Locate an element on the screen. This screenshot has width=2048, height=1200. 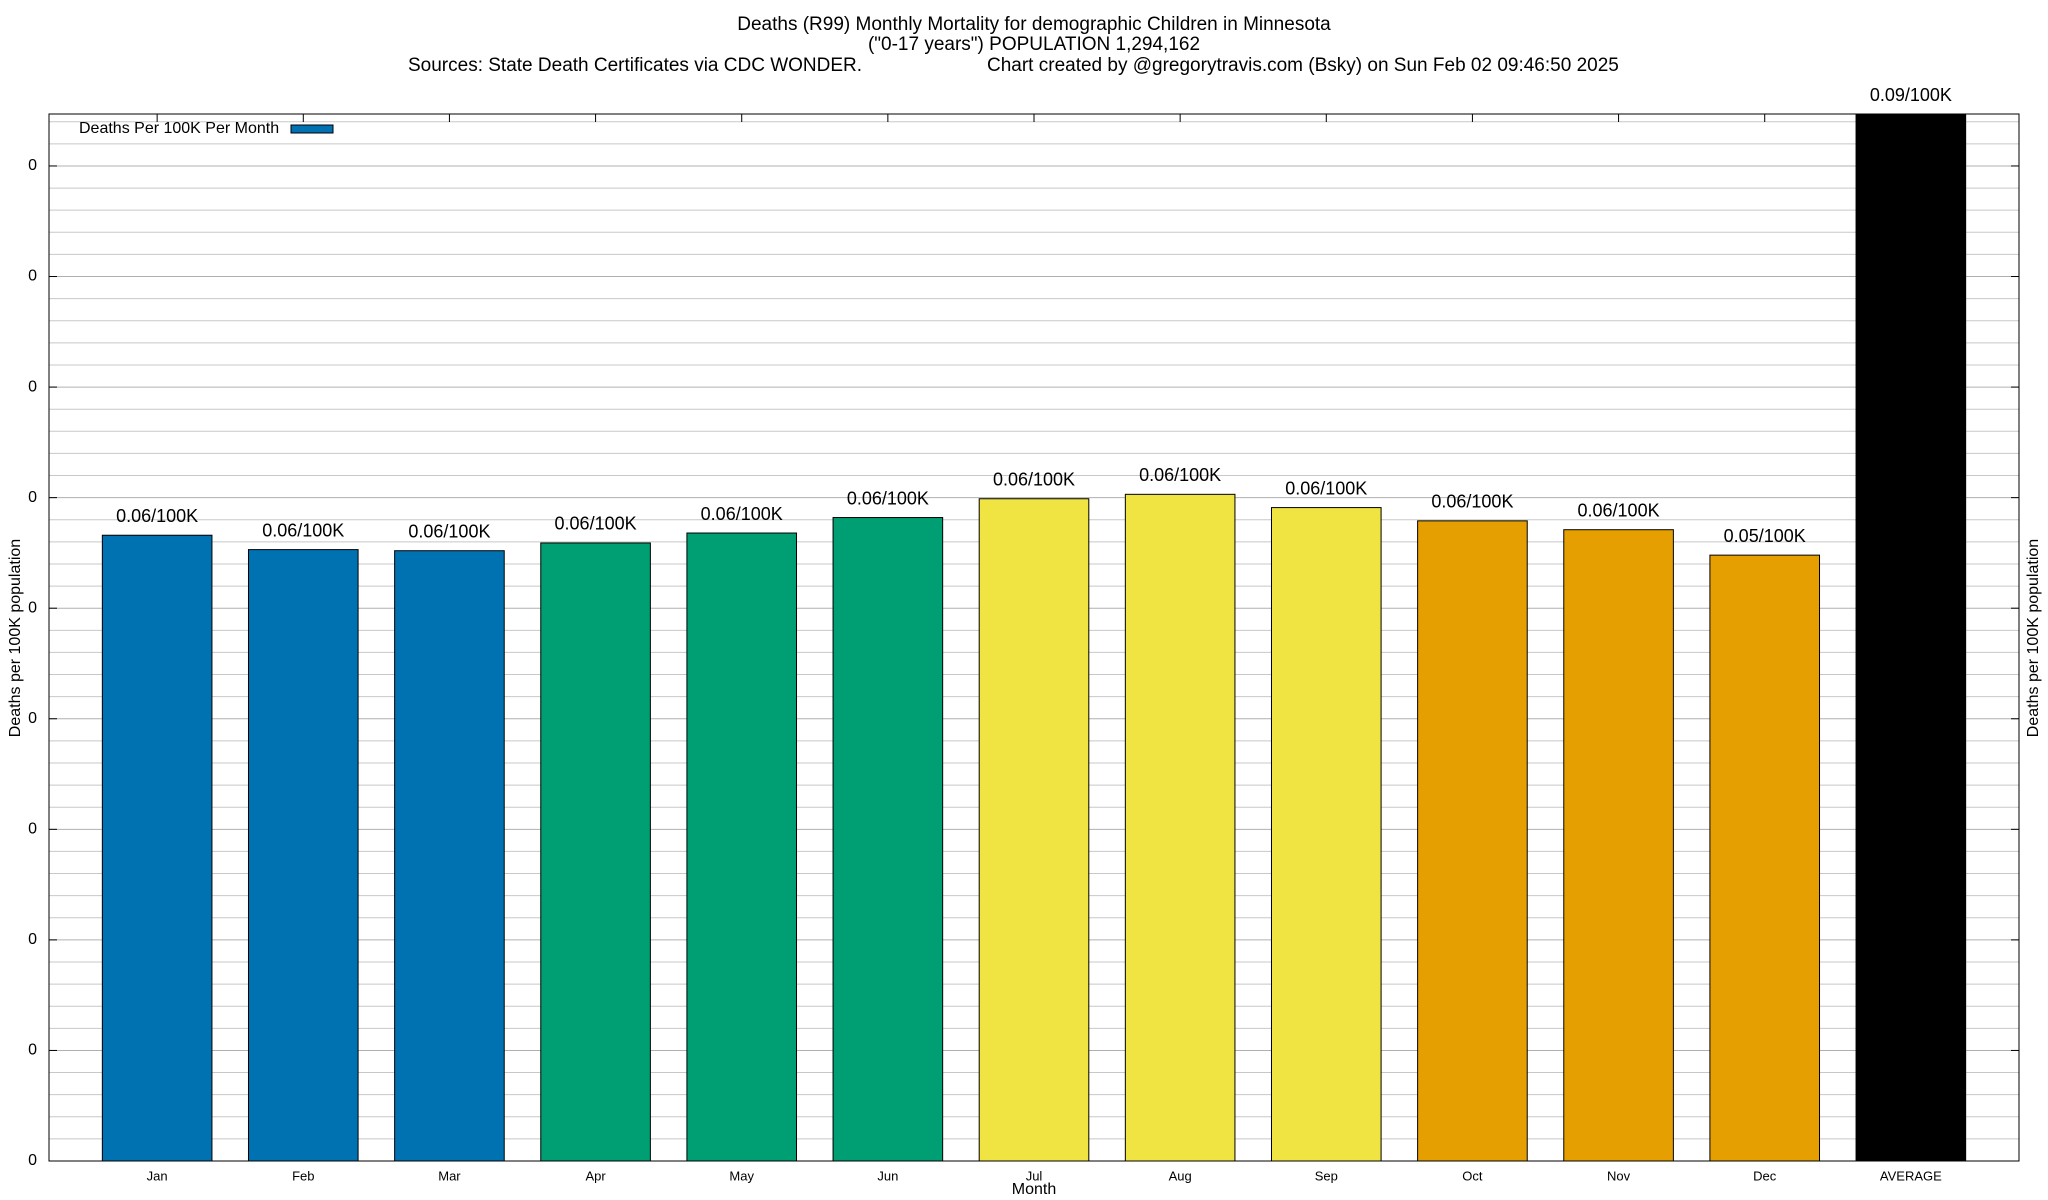
legend-swatch is located at coordinates (312, 129).